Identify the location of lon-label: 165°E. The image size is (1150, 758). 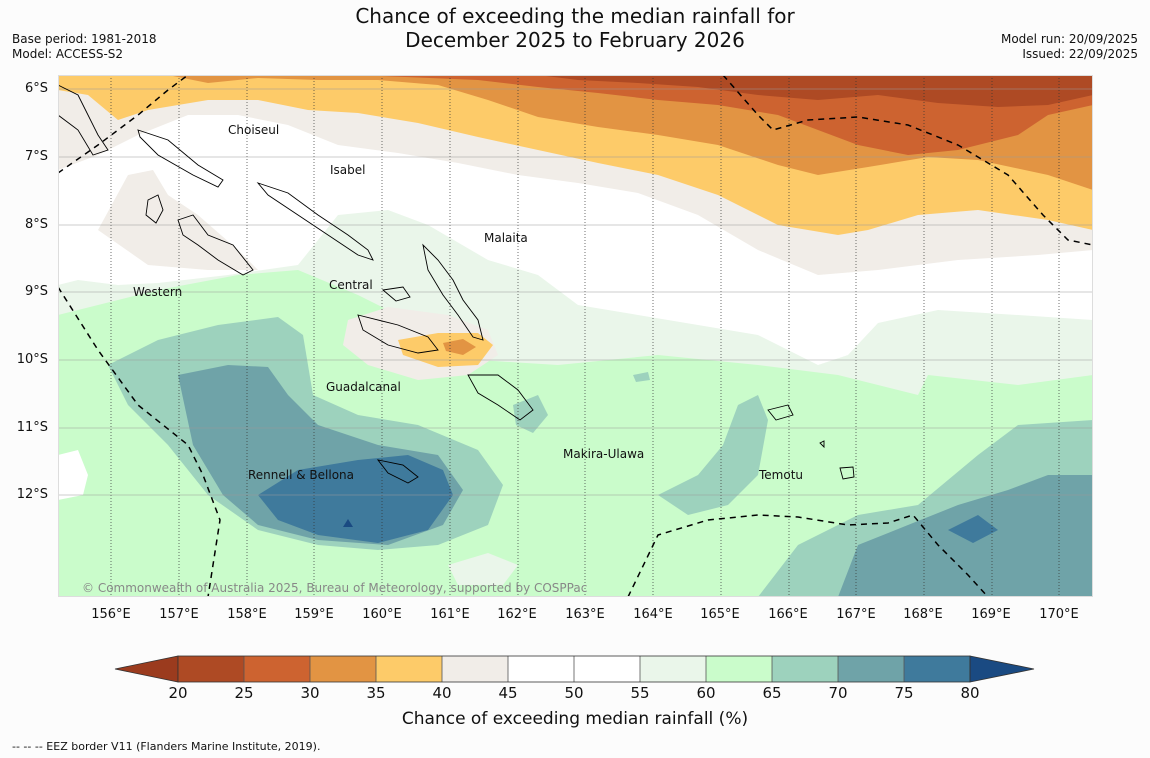
(720, 614).